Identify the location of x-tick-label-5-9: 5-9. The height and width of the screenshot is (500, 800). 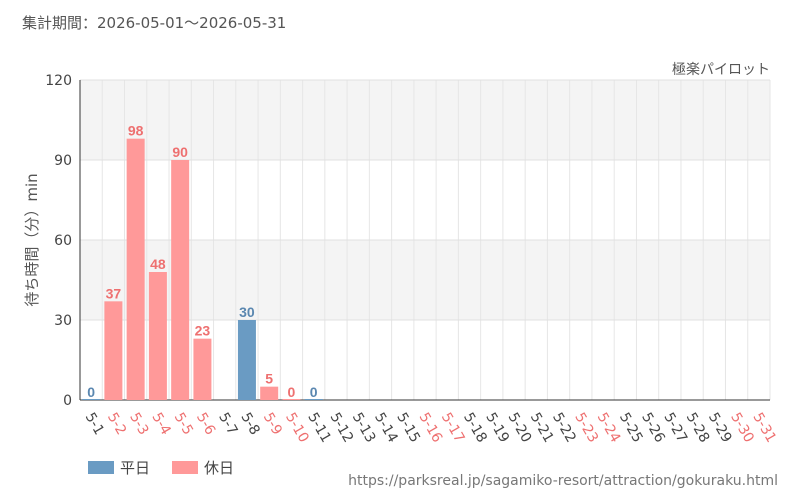
(272, 424).